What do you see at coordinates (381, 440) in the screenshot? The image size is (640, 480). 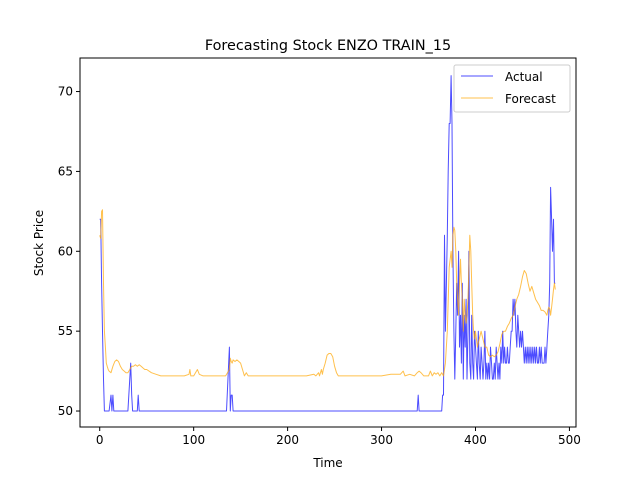 I see `x-tick-label: 300` at bounding box center [381, 440].